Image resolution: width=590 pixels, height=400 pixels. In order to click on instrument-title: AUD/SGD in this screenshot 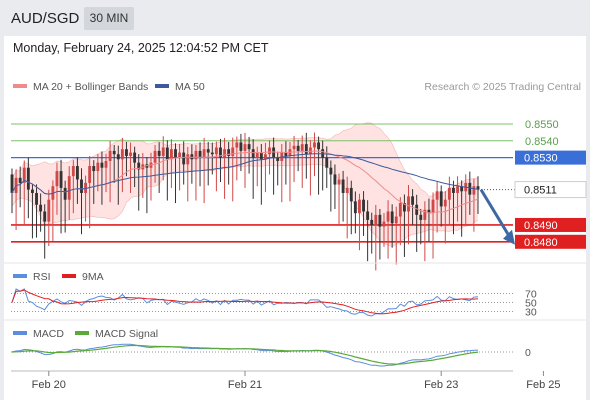, I will do `click(45, 18)`.